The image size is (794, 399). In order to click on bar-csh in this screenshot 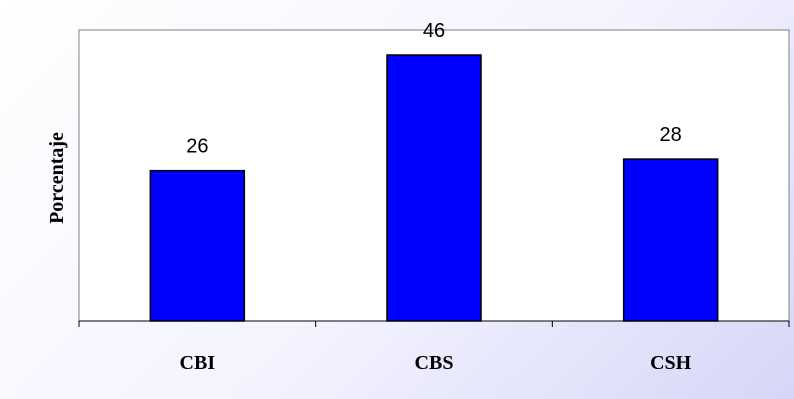, I will do `click(670, 240)`.